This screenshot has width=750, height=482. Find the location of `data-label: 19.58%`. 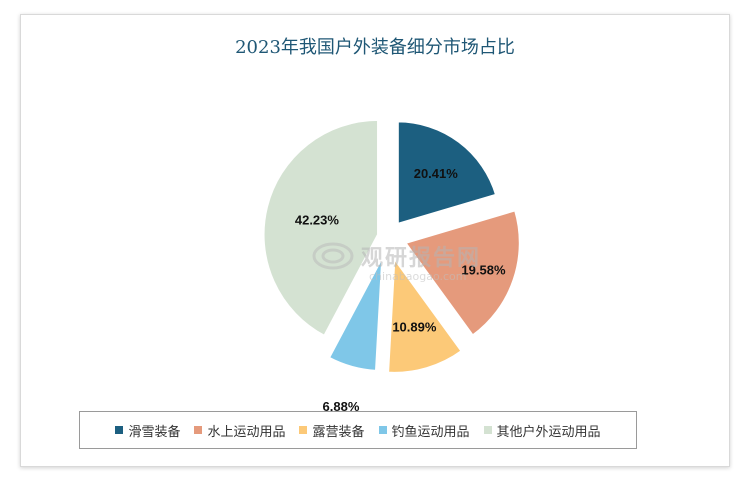

data-label: 19.58% is located at coordinates (483, 269).